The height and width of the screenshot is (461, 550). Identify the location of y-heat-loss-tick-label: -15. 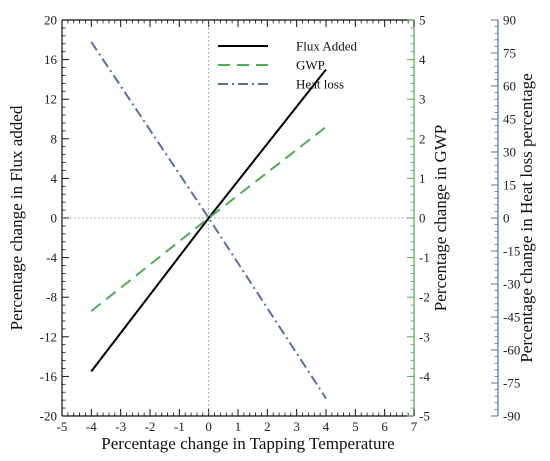
(511, 251).